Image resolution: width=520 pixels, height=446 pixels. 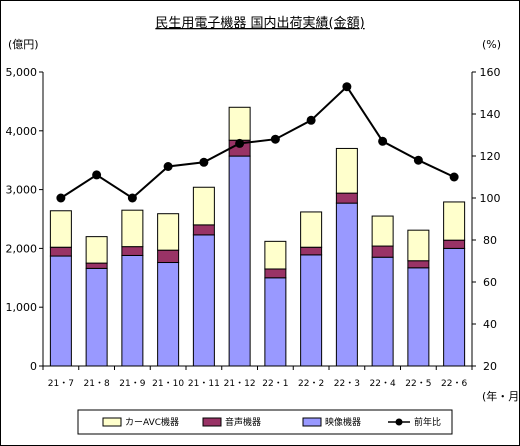 What do you see at coordinates (275, 384) in the screenshot?
I see `x-tick-label: 22・1` at bounding box center [275, 384].